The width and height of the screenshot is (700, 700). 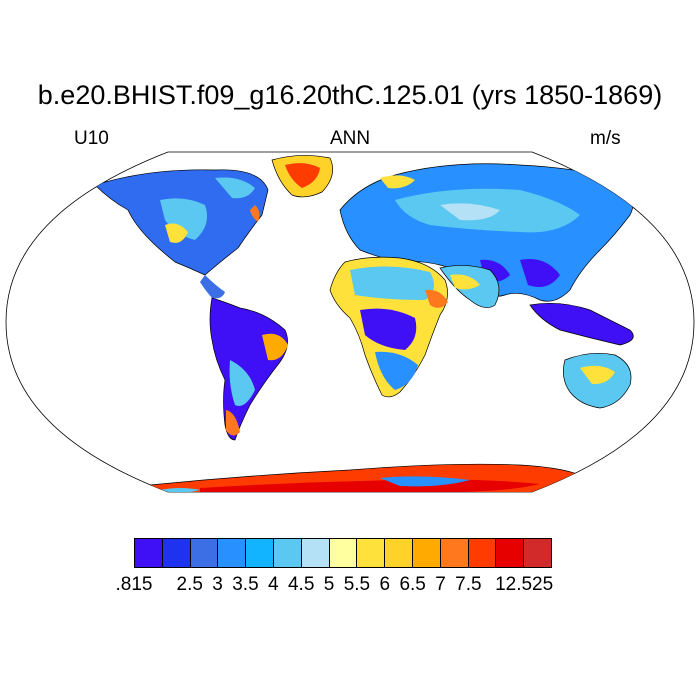 I want to click on maritime-continent, so click(x=581, y=324).